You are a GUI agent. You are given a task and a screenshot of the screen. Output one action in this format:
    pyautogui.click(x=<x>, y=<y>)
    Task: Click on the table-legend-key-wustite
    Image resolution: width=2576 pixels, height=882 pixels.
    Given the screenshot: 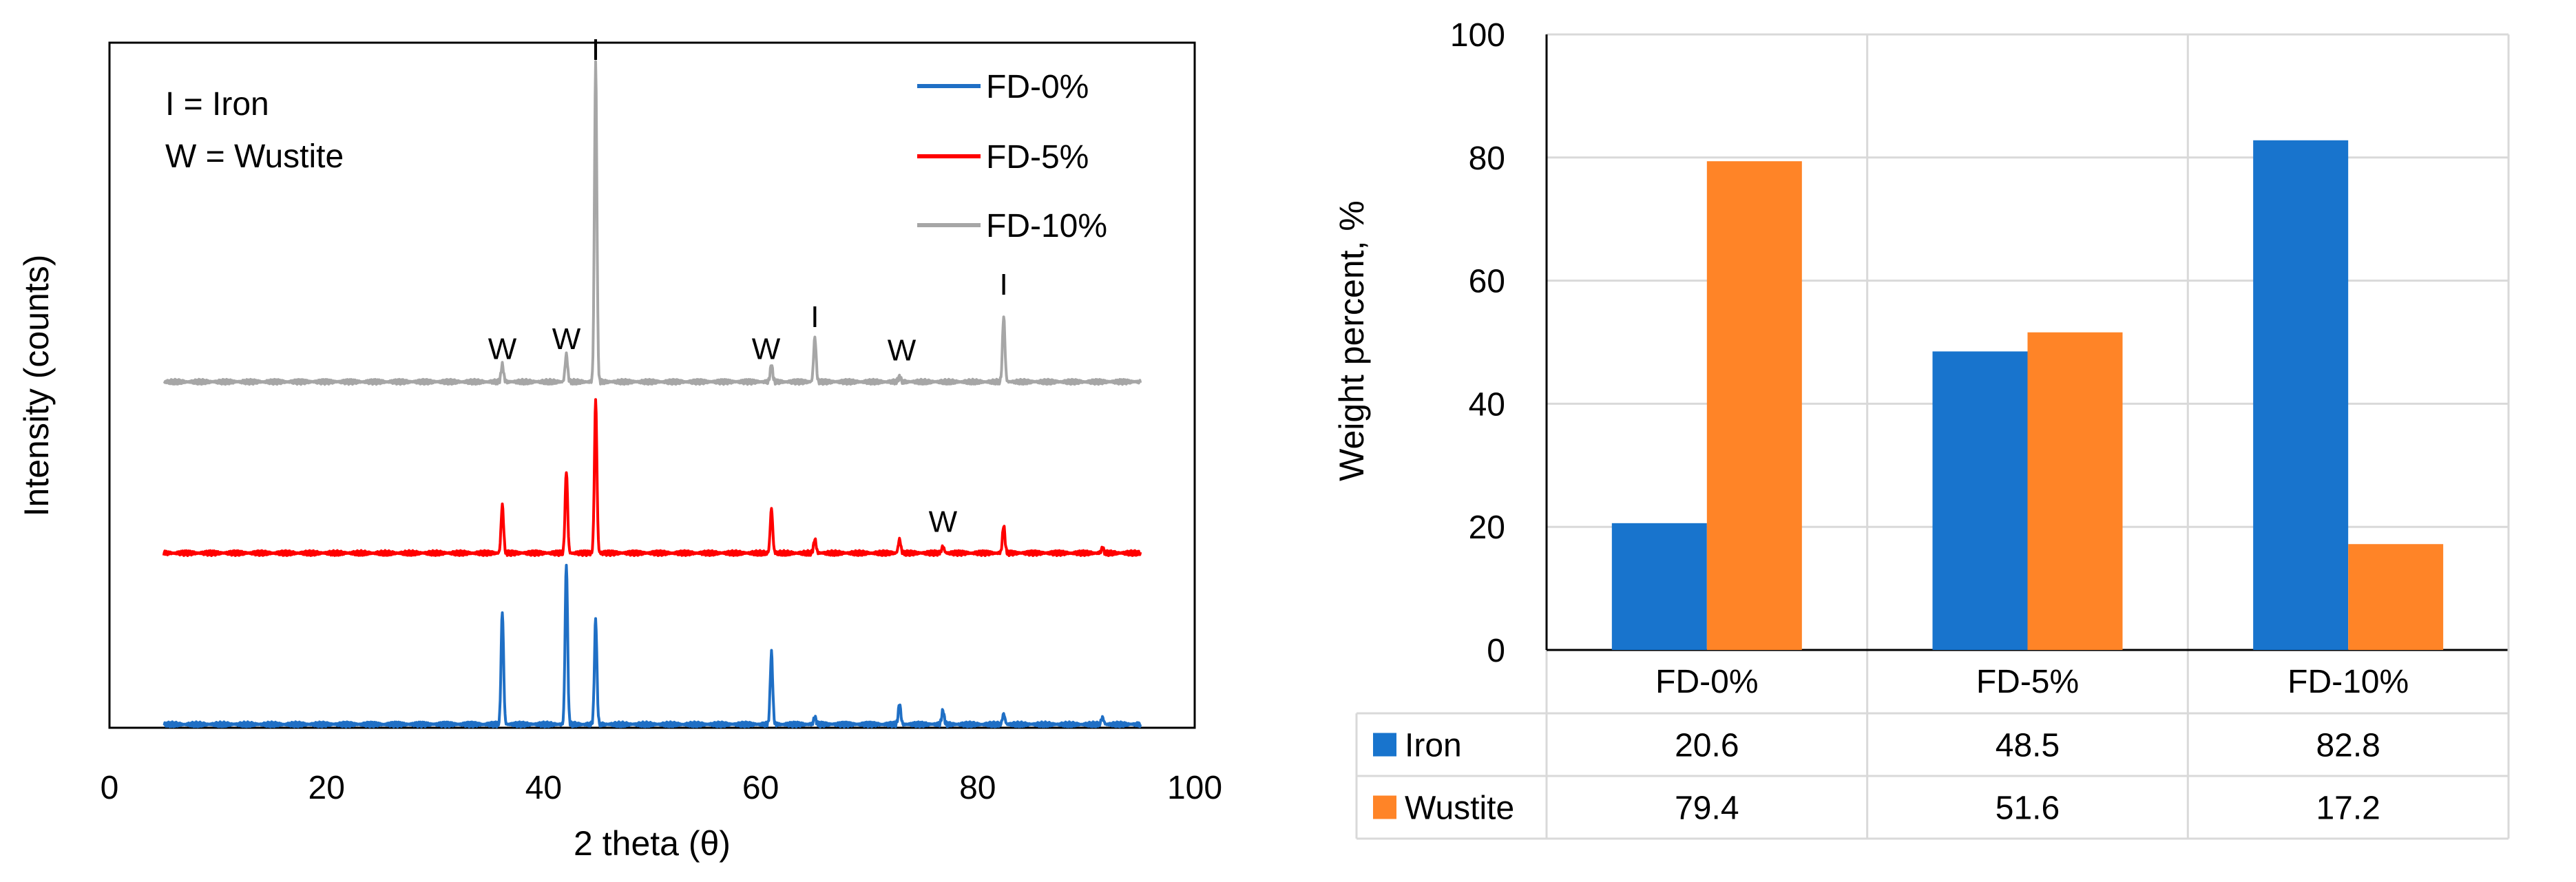 What is the action you would take?
    pyautogui.click(x=1384, y=807)
    